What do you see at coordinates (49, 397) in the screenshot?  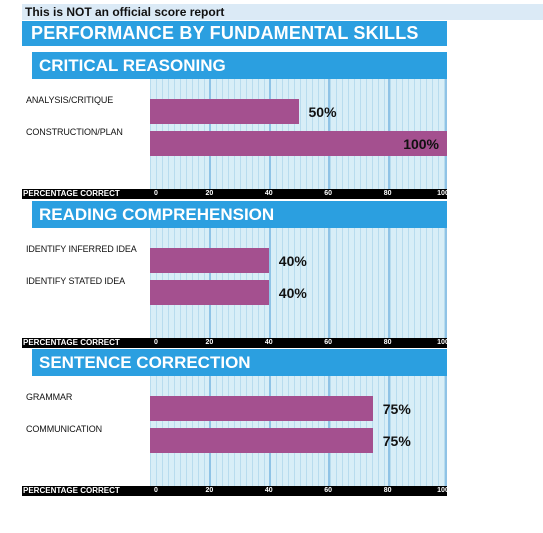 I see `category-label: GRAMMAR` at bounding box center [49, 397].